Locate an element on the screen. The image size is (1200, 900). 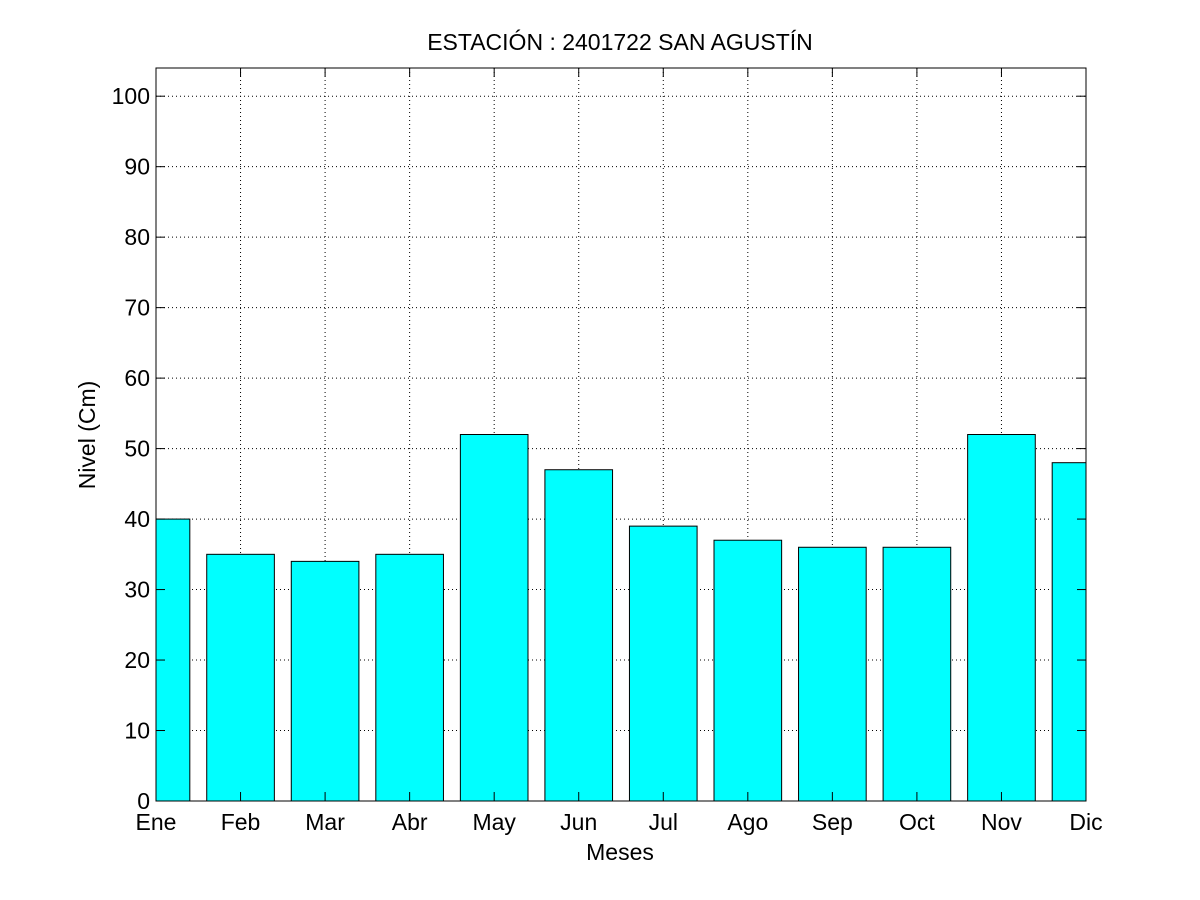
y-tick-label: 50 is located at coordinates (137, 449).